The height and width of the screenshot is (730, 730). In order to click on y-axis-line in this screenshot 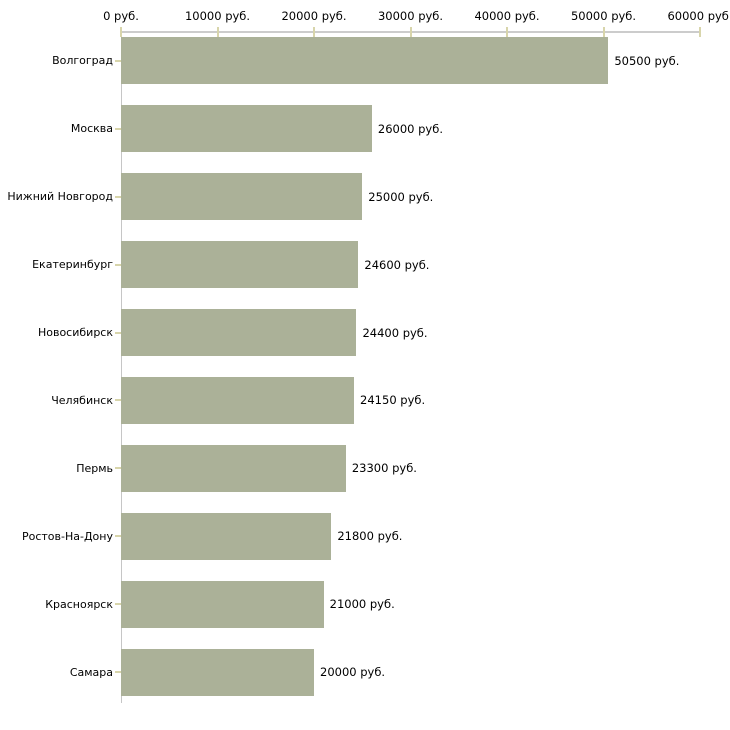, I will do `click(121, 367)`.